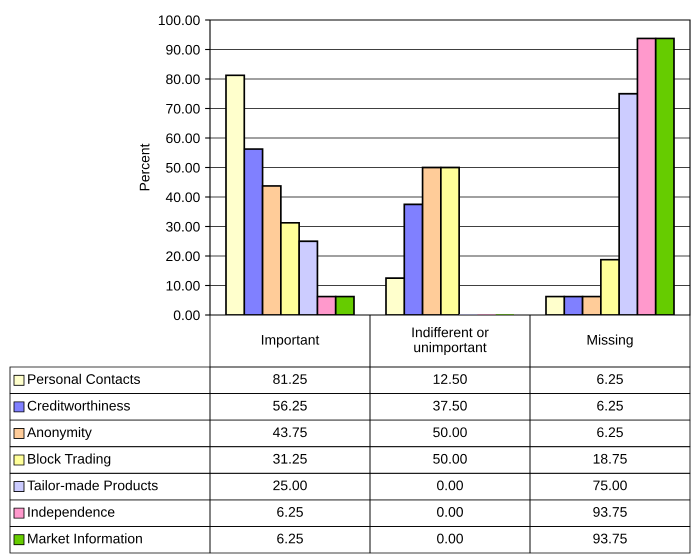  What do you see at coordinates (183, 109) in the screenshot?
I see `y-tick-label: 70.00` at bounding box center [183, 109].